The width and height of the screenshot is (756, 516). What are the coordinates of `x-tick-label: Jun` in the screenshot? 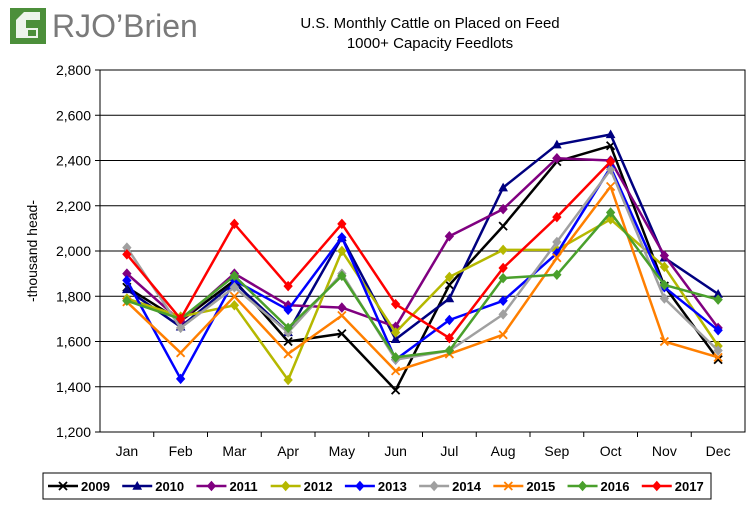 It's located at (395, 451).